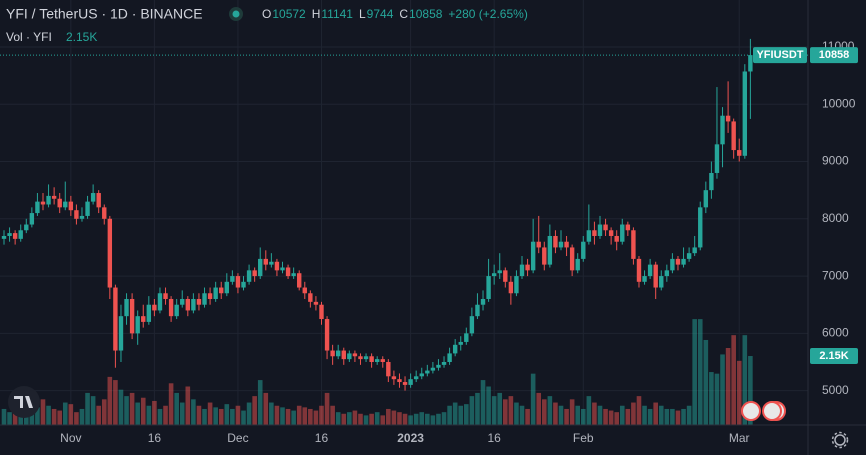 The image size is (866, 455). What do you see at coordinates (29, 37) in the screenshot?
I see `volume-title: Vol · YFI` at bounding box center [29, 37].